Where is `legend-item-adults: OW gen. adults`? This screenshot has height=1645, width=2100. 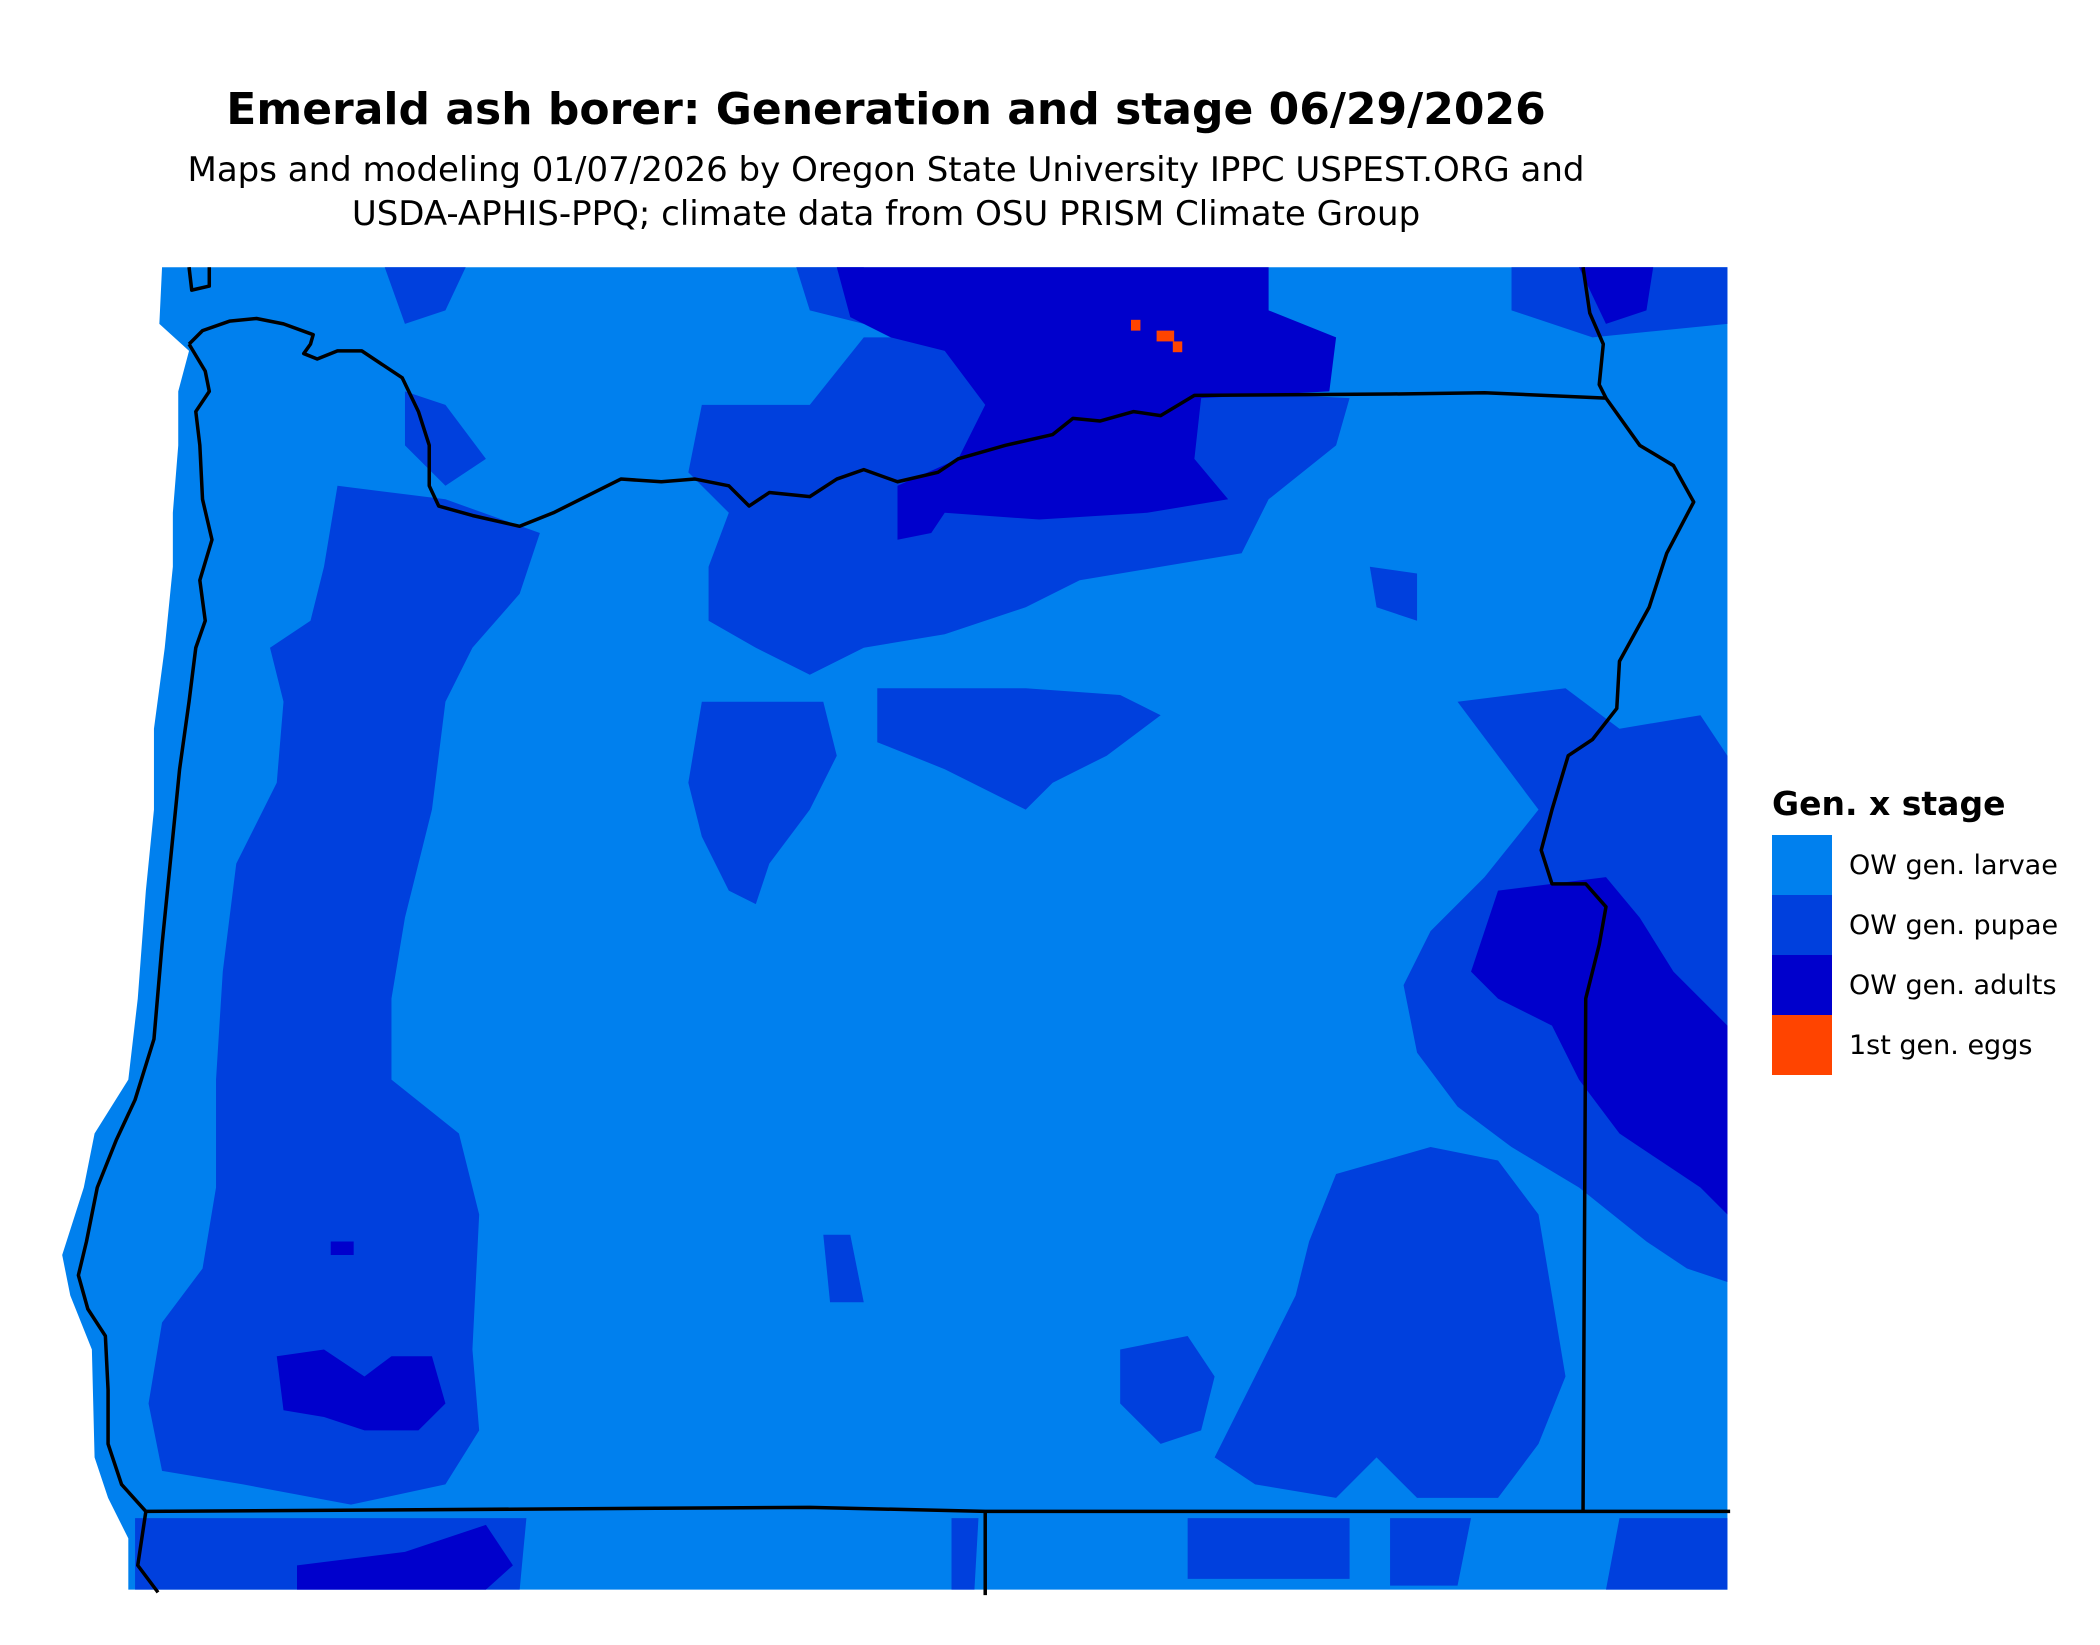
legend-item-adults: OW gen. adults is located at coordinates (1915, 985).